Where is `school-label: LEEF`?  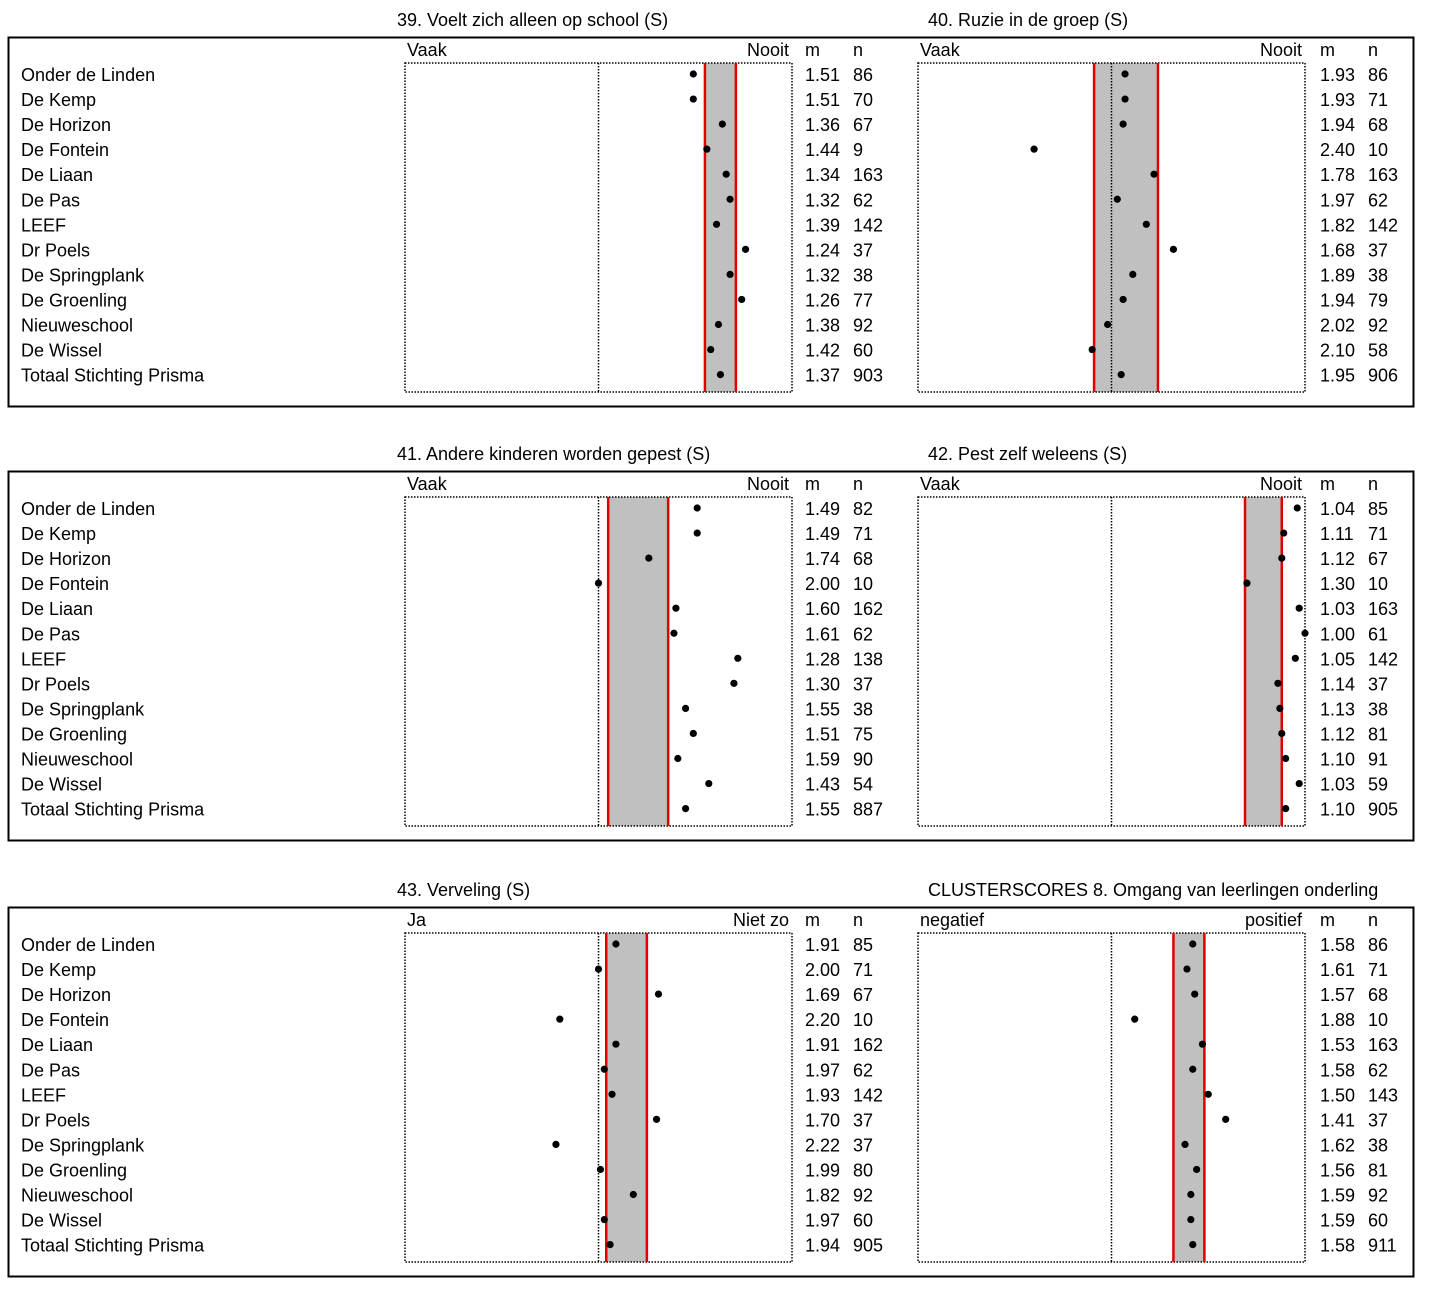
school-label: LEEF is located at coordinates (43, 225).